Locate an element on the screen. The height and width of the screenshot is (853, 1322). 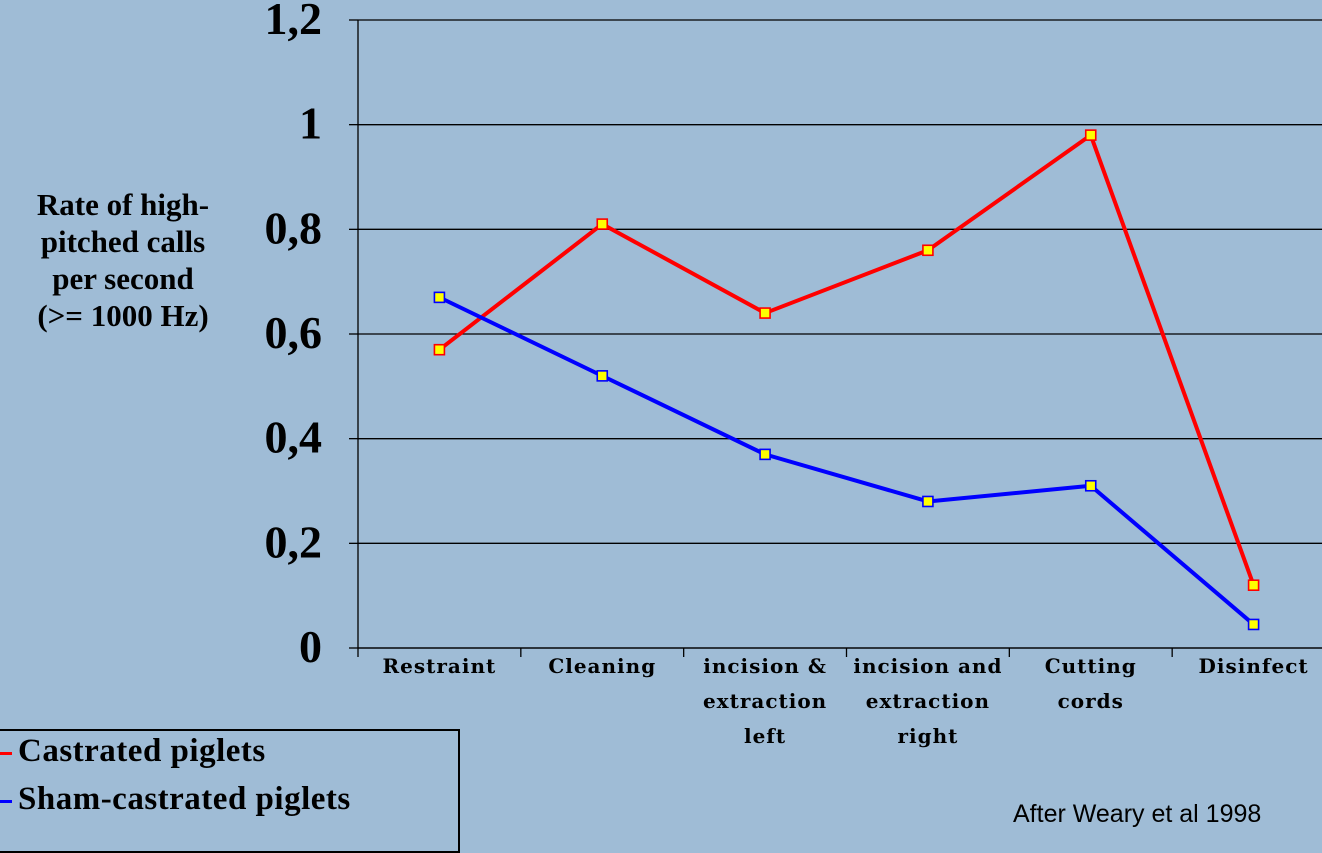
legend-label: Castrated piglets is located at coordinates (142, 751).